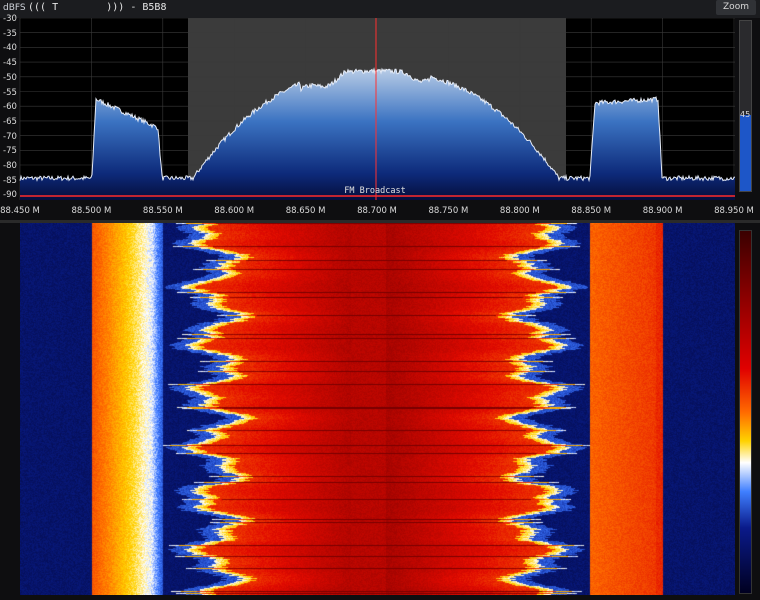 The height and width of the screenshot is (600, 760). What do you see at coordinates (380, 221) in the screenshot?
I see `splitter` at bounding box center [380, 221].